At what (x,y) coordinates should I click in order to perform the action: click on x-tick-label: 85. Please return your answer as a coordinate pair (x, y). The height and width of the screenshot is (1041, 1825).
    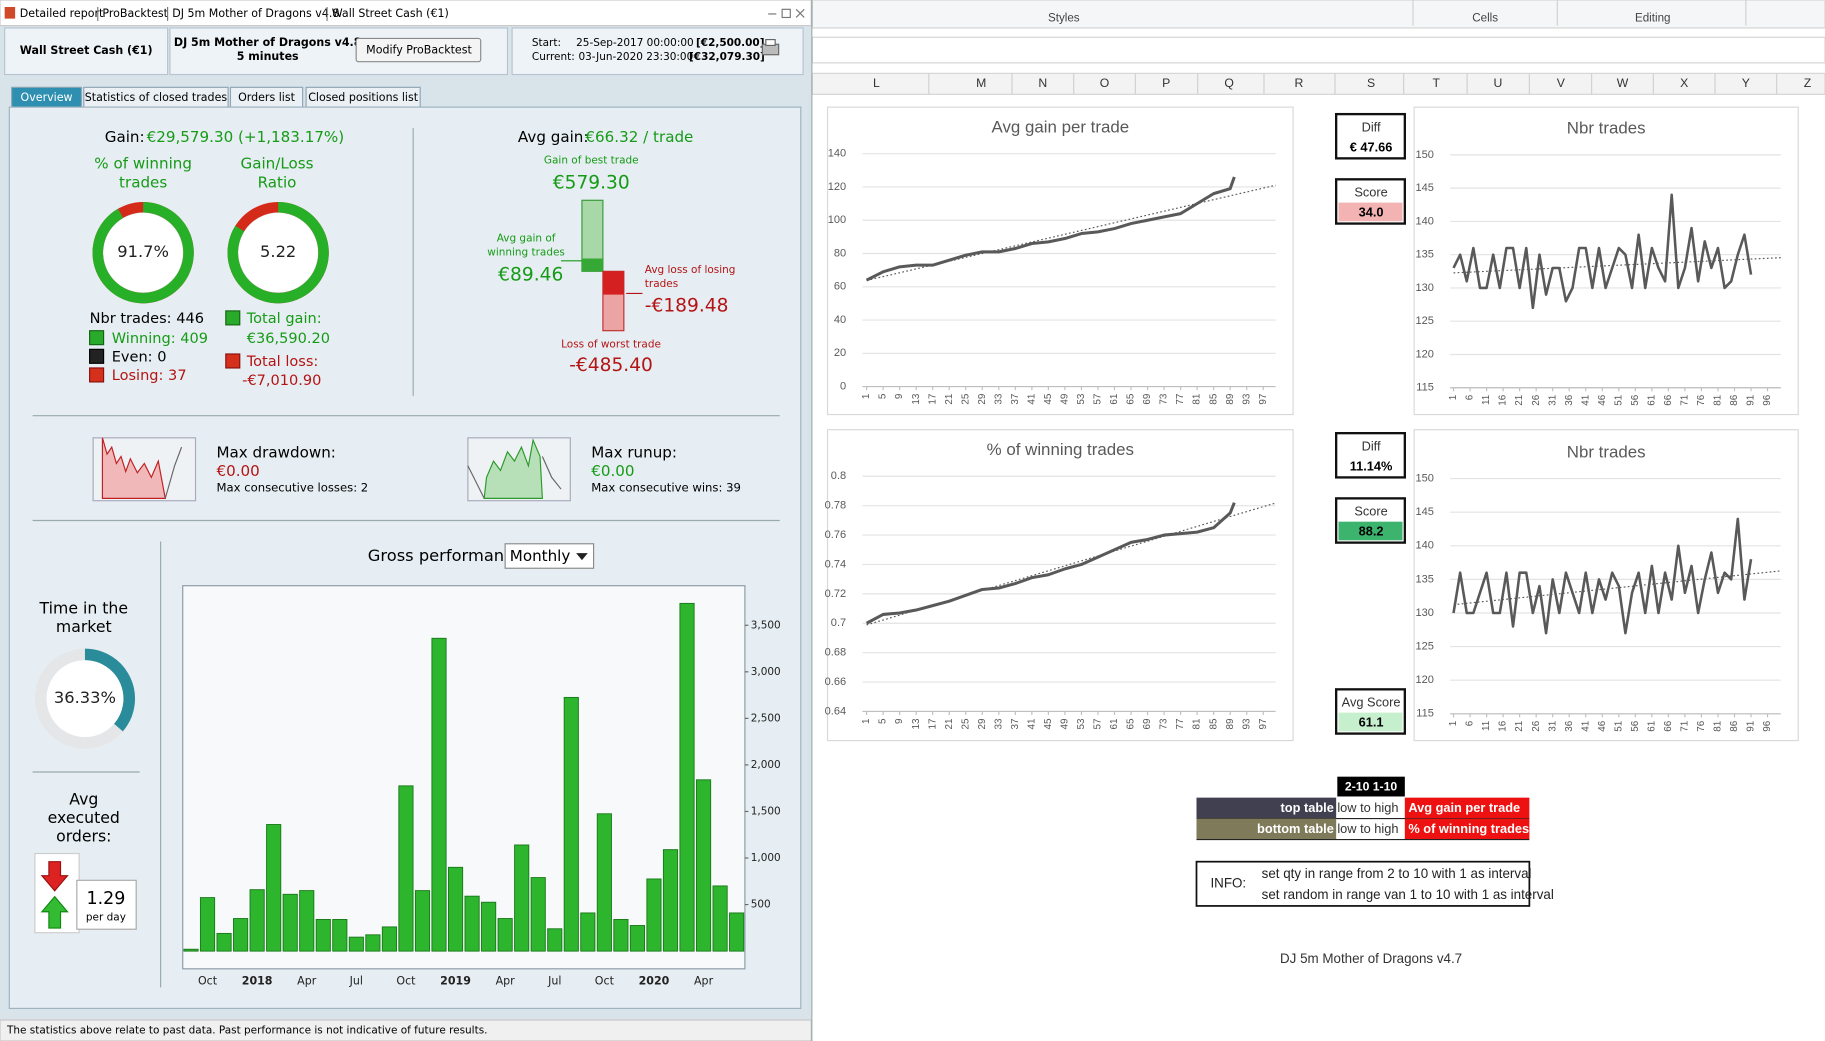
    Looking at the image, I should click on (1213, 398).